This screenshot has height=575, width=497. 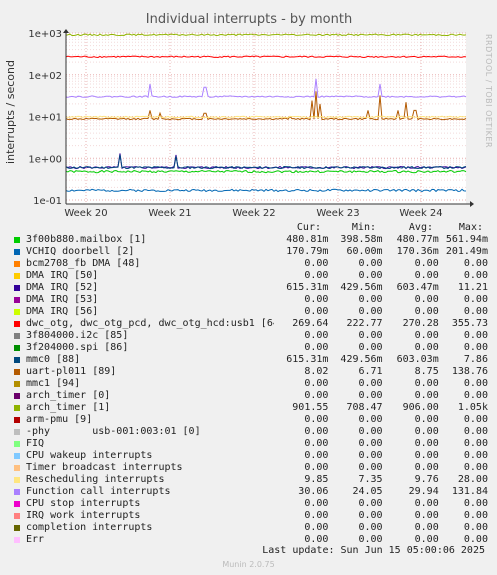 I want to click on legend-min: 708.47, so click(x=364, y=407).